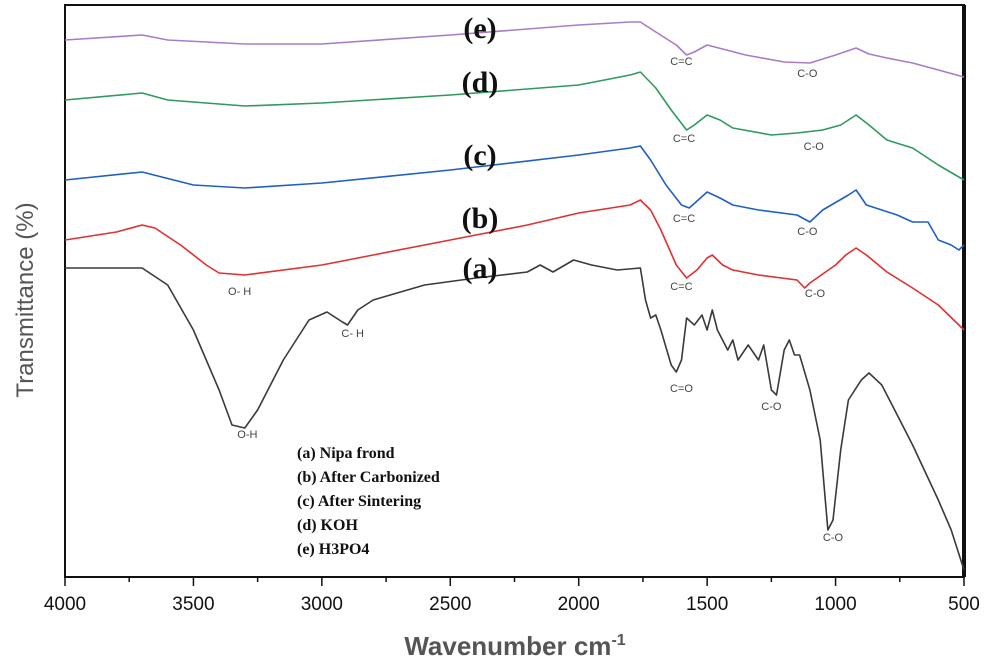 The width and height of the screenshot is (1000, 665). Describe the element at coordinates (514, 49) in the screenshot. I see `series-line-e` at that location.